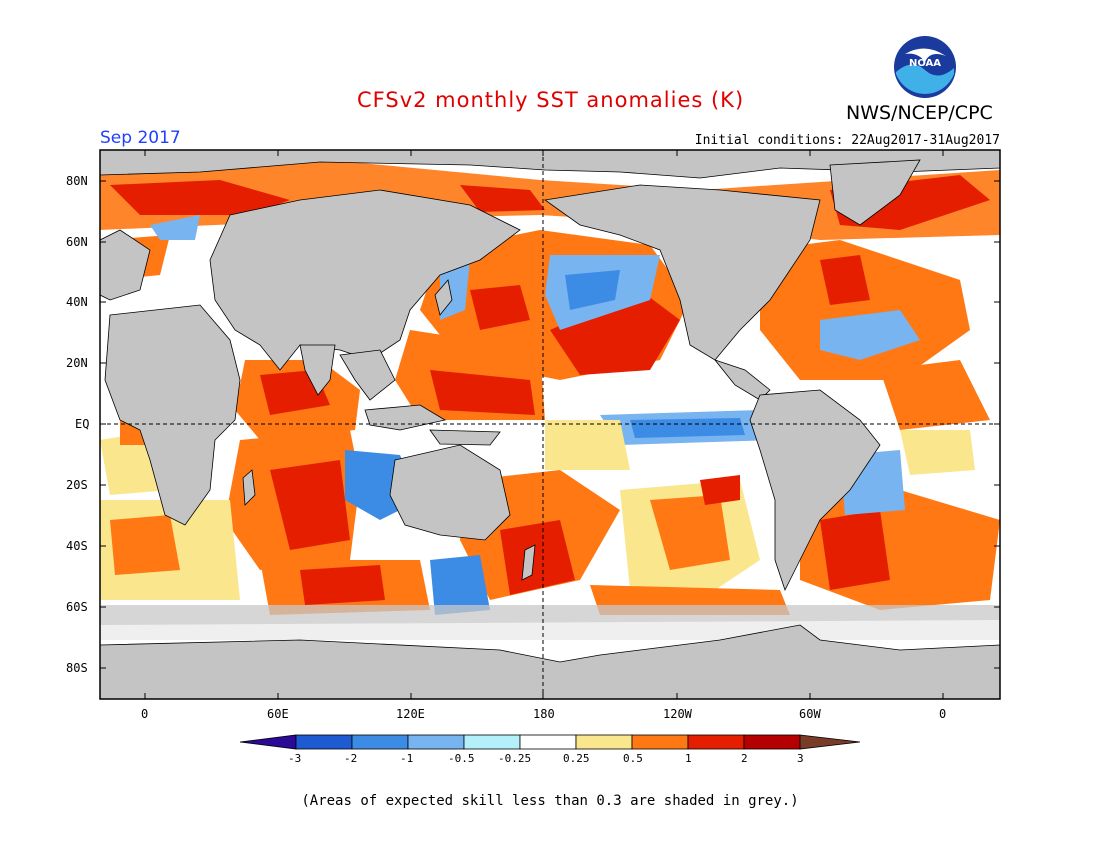  What do you see at coordinates (688, 758) in the screenshot?
I see `colorbar-tick: 1` at bounding box center [688, 758].